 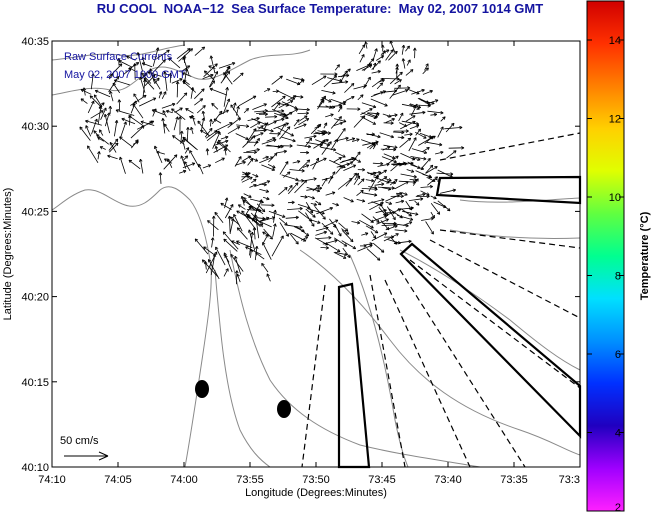 What do you see at coordinates (79, 441) in the screenshot?
I see `scale-label: 50 cm/s` at bounding box center [79, 441].